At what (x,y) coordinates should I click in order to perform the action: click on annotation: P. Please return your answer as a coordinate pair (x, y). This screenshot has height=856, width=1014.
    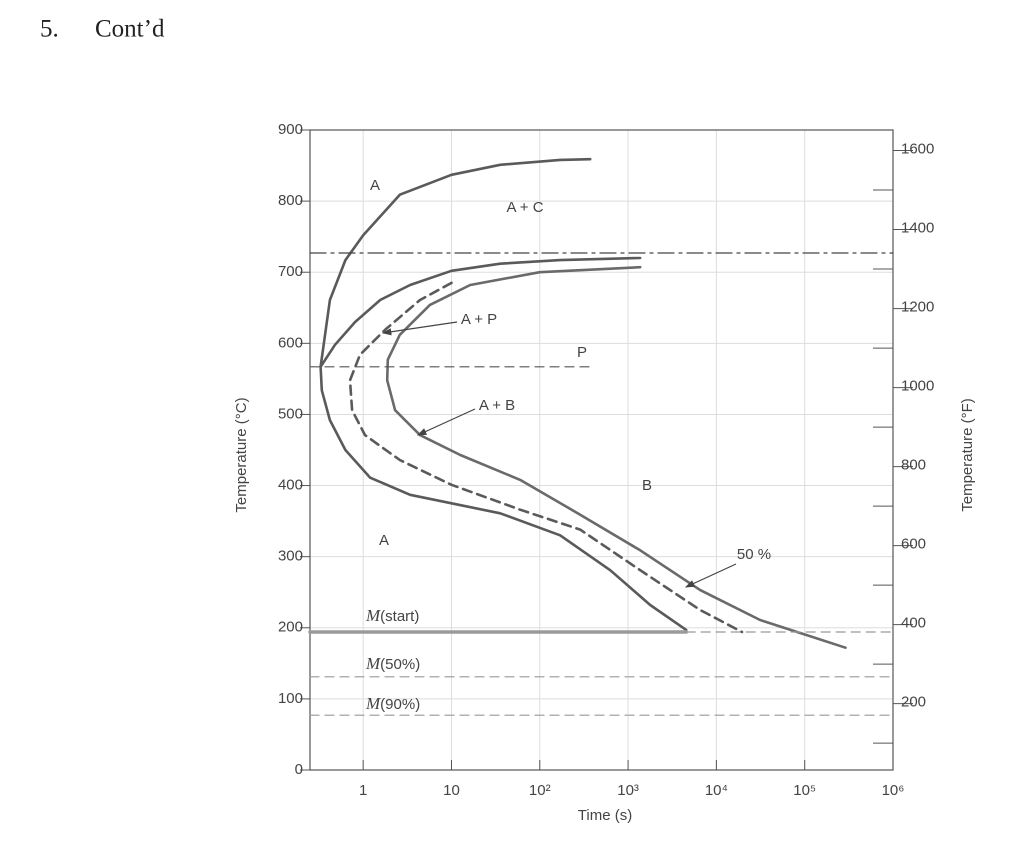
    Looking at the image, I should click on (582, 352).